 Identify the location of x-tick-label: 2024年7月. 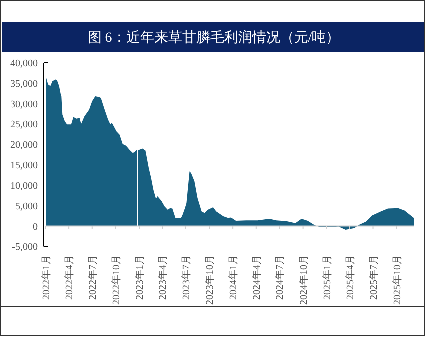
(280, 277).